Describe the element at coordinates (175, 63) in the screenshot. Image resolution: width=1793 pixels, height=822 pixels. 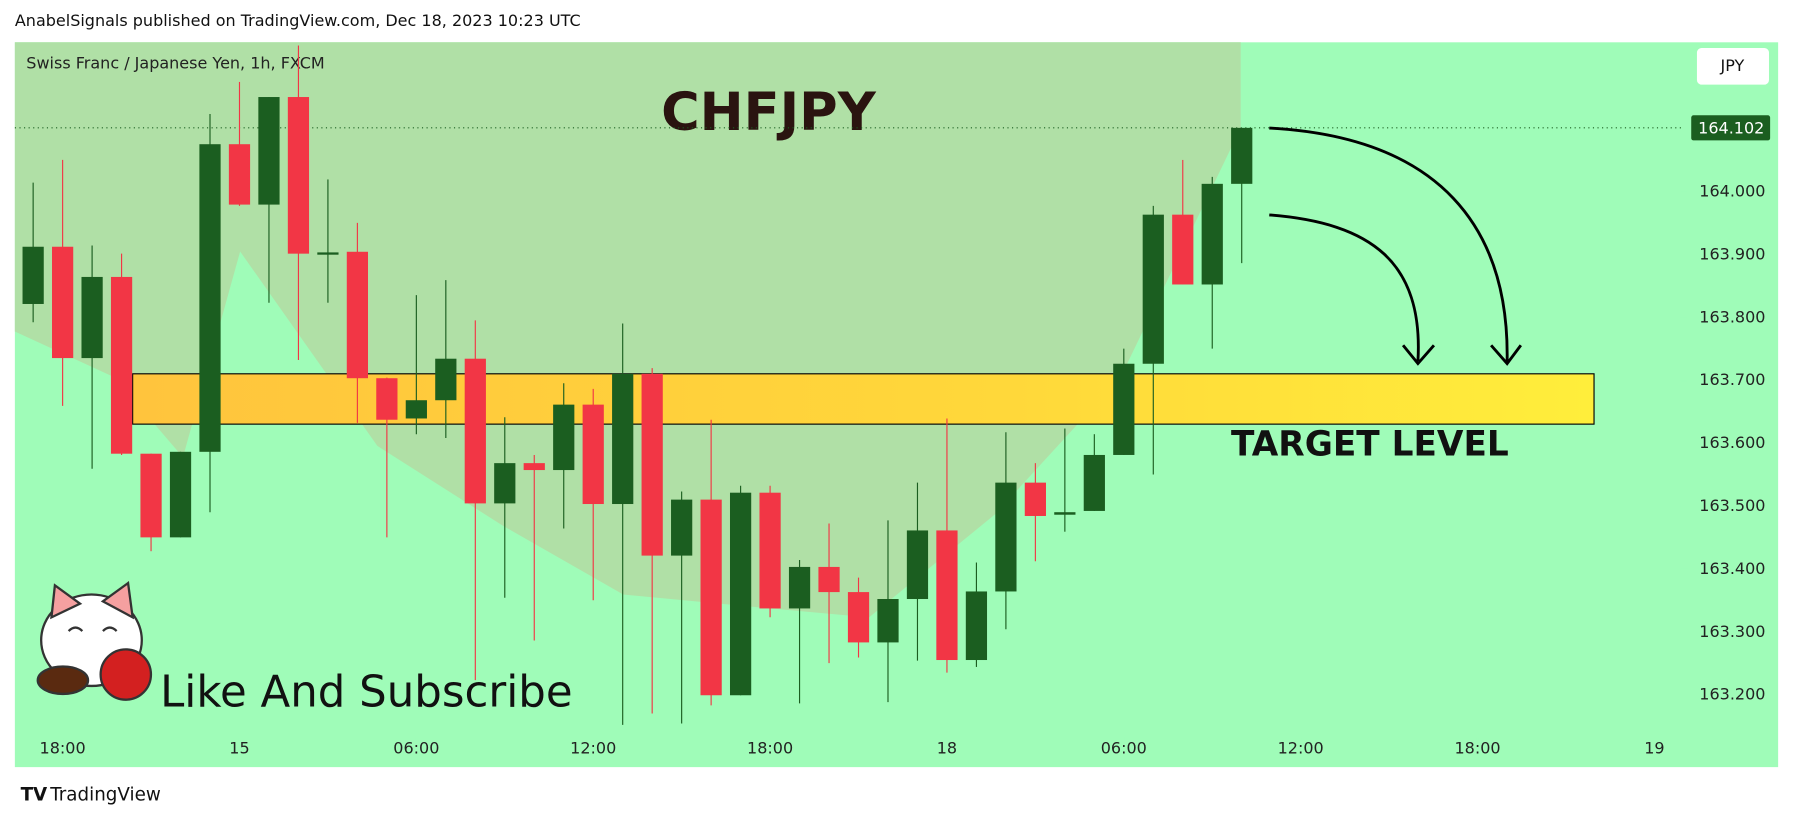
I see `subtitle: Swiss Franc / Japanese Yen, 1h, FXCM` at that location.